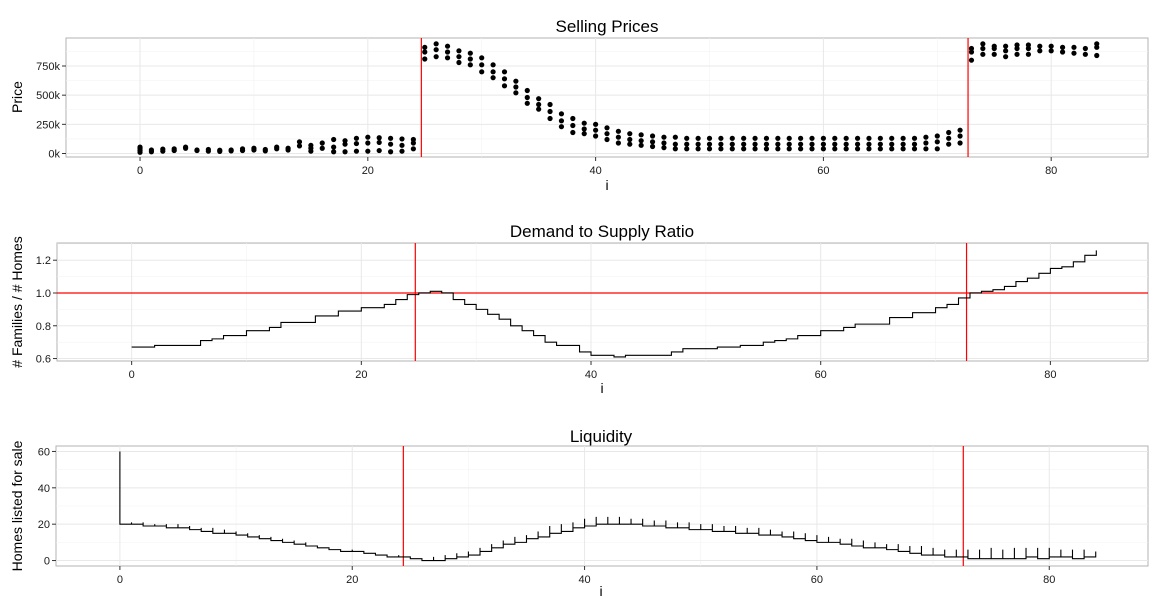  What do you see at coordinates (823, 171) in the screenshot?
I see `selling-prices-x-tick-label: 60` at bounding box center [823, 171].